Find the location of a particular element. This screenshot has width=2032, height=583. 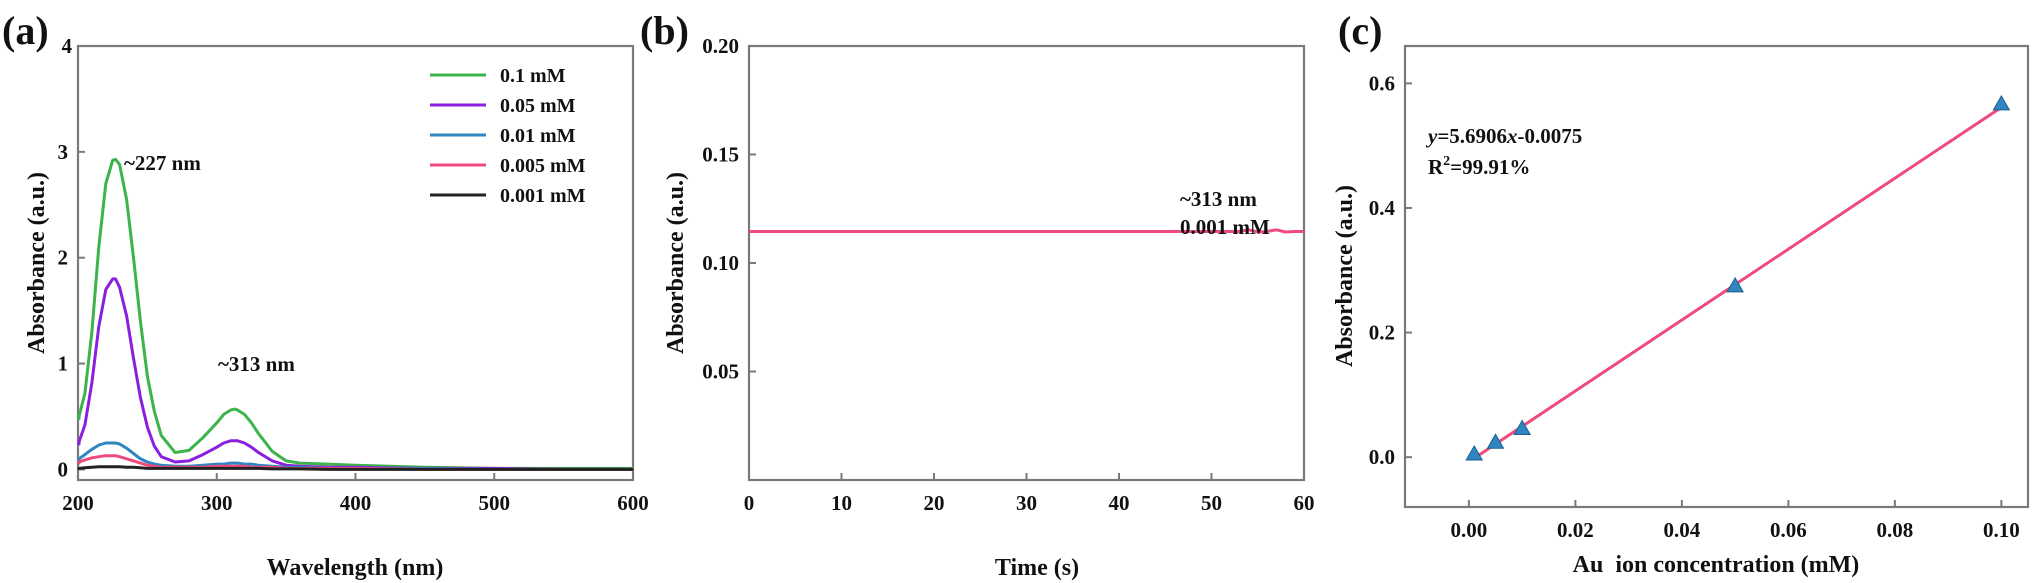

y-tick-label: 0.4 is located at coordinates (1382, 208).